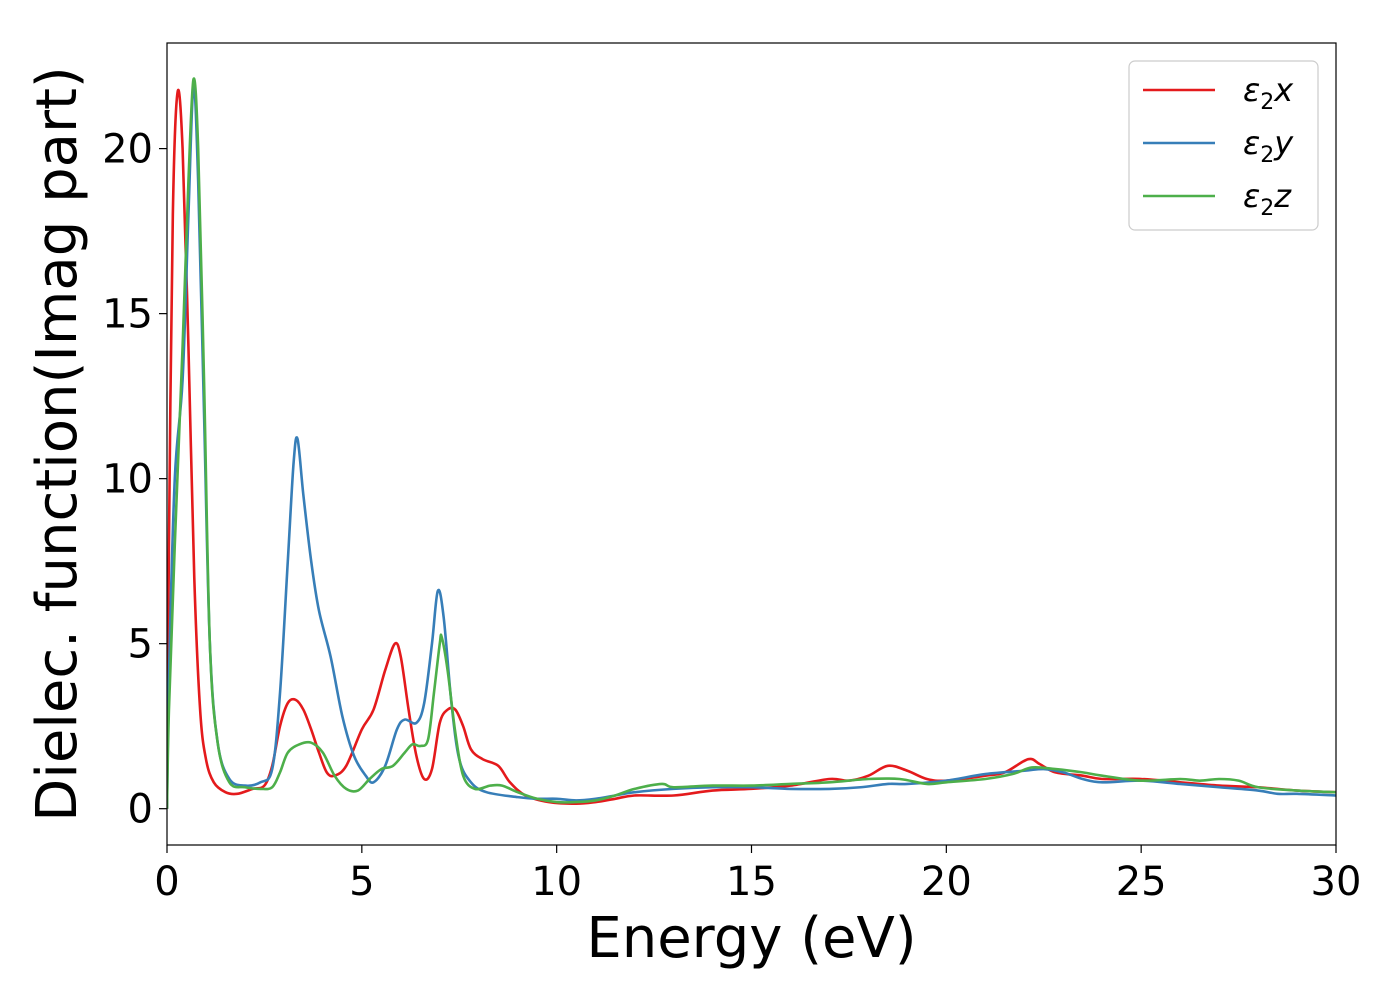  Describe the element at coordinates (1141, 882) in the screenshot. I see `x-tick-label: 25` at that location.